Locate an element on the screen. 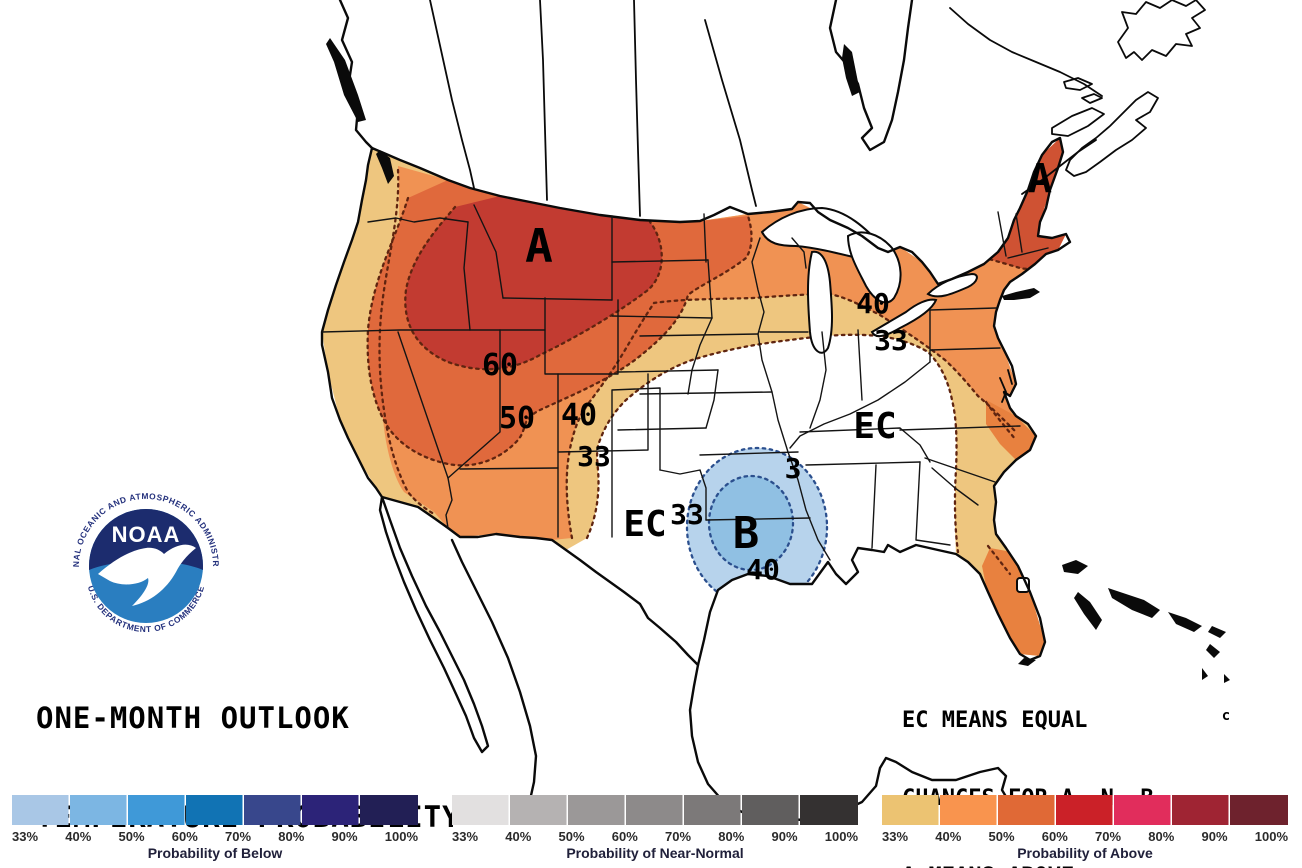 The width and height of the screenshot is (1302, 868). label-above-a-west: A is located at coordinates (539, 246).